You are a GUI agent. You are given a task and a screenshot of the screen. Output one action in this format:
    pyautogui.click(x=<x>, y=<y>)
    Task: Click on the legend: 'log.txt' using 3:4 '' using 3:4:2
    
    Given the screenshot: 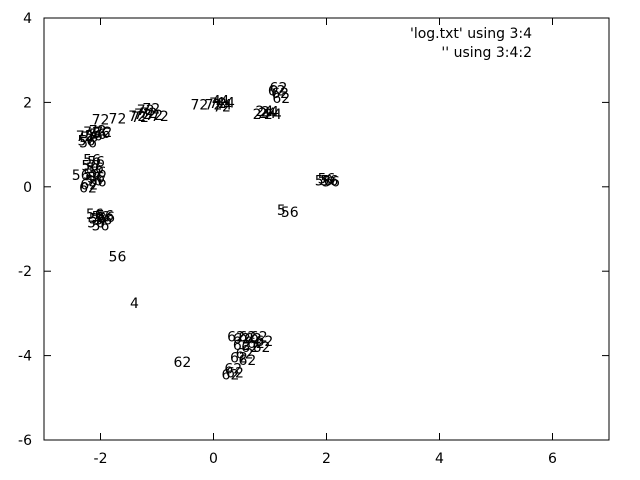 What is the action you would take?
    pyautogui.click(x=471, y=43)
    